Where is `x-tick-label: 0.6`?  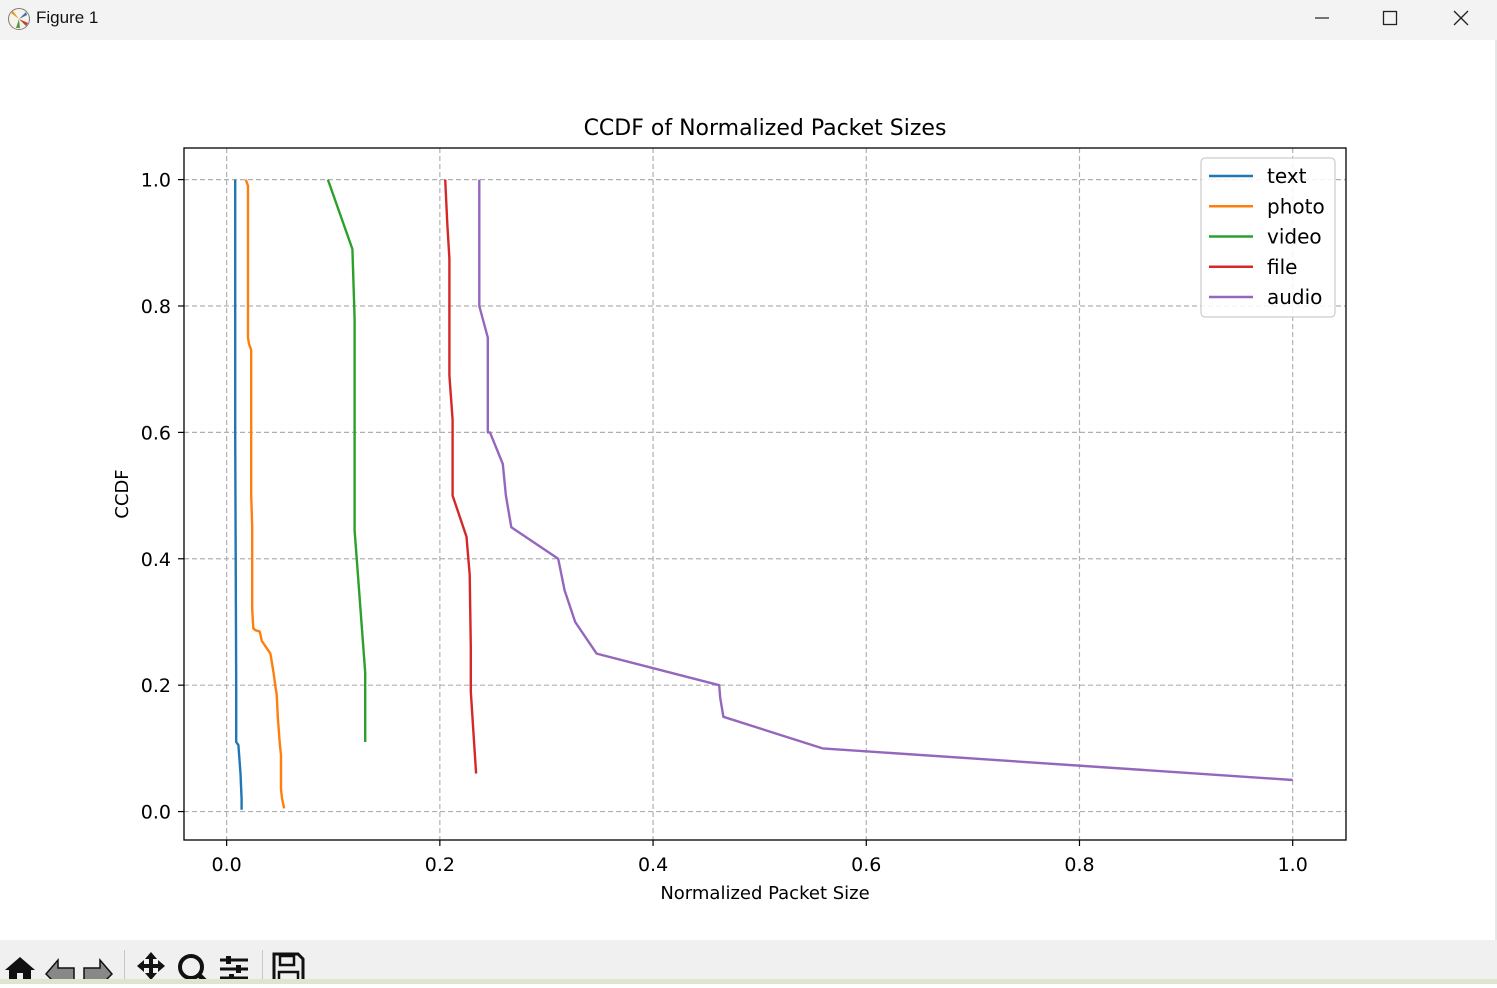 x-tick-label: 0.6 is located at coordinates (866, 865).